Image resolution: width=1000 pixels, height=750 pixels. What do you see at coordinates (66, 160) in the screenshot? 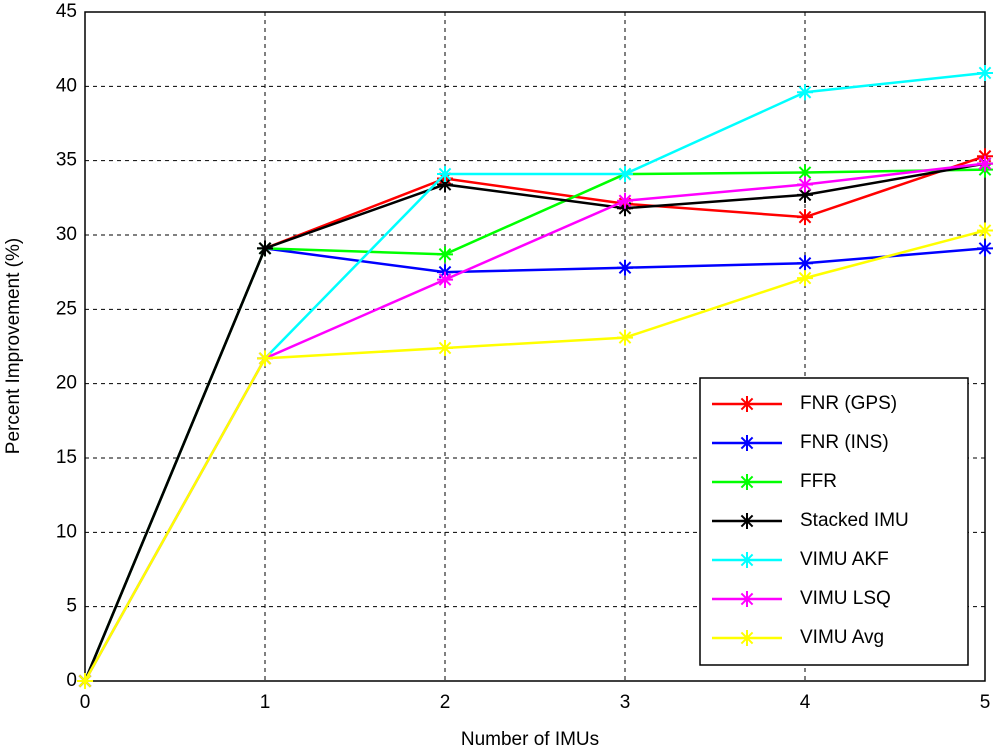
I see `y-tick-label: 35` at bounding box center [66, 160].